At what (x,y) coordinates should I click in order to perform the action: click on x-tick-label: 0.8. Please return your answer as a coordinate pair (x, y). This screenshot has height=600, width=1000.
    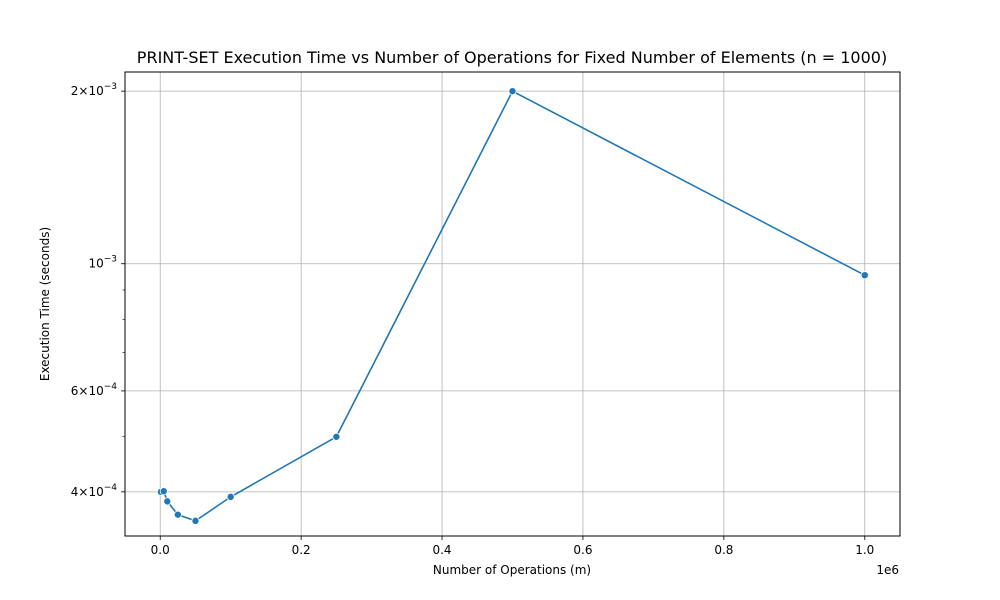
    Looking at the image, I should click on (723, 550).